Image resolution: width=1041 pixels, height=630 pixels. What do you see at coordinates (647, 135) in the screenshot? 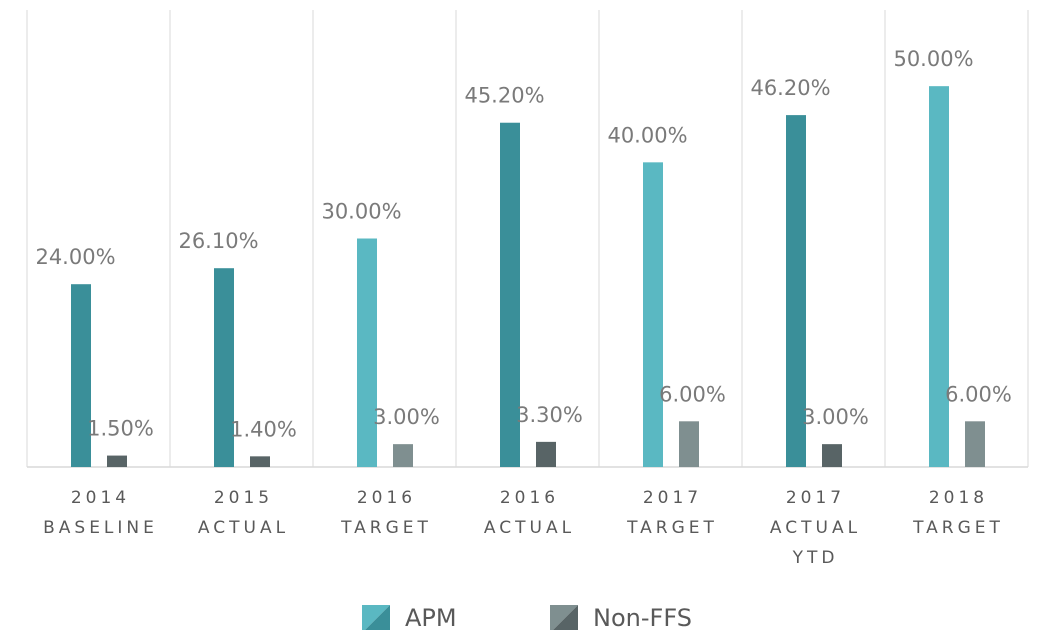
I see `data-label: 40.00%` at bounding box center [647, 135].